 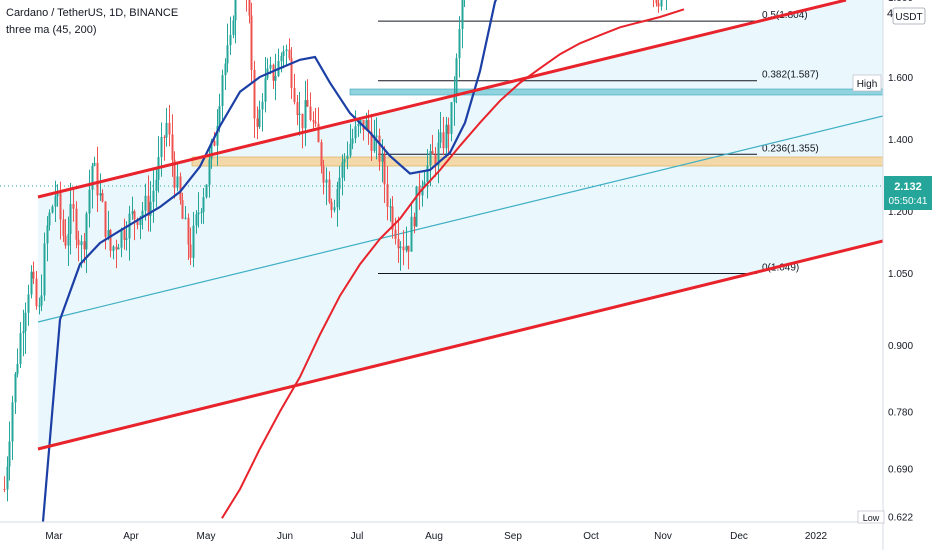 I want to click on currency-badge-box, so click(x=909, y=16).